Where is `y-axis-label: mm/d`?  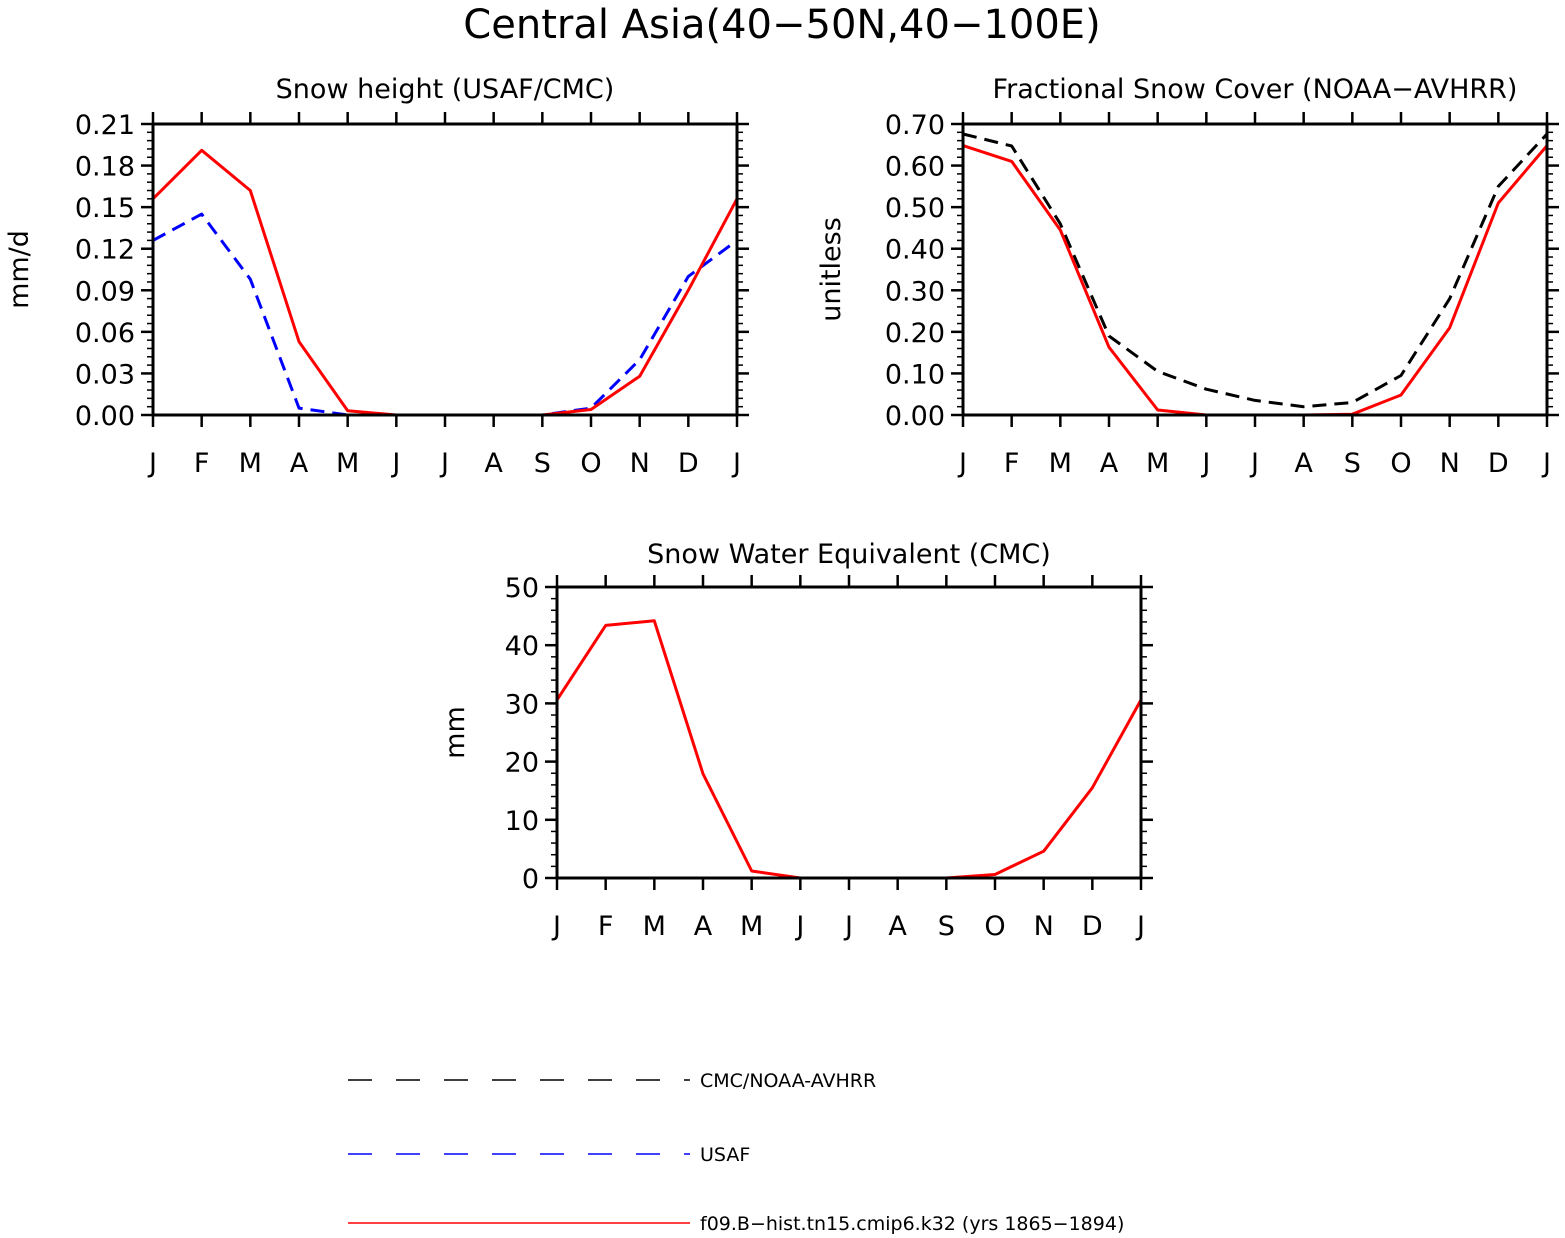
y-axis-label: mm/d is located at coordinates (19, 269).